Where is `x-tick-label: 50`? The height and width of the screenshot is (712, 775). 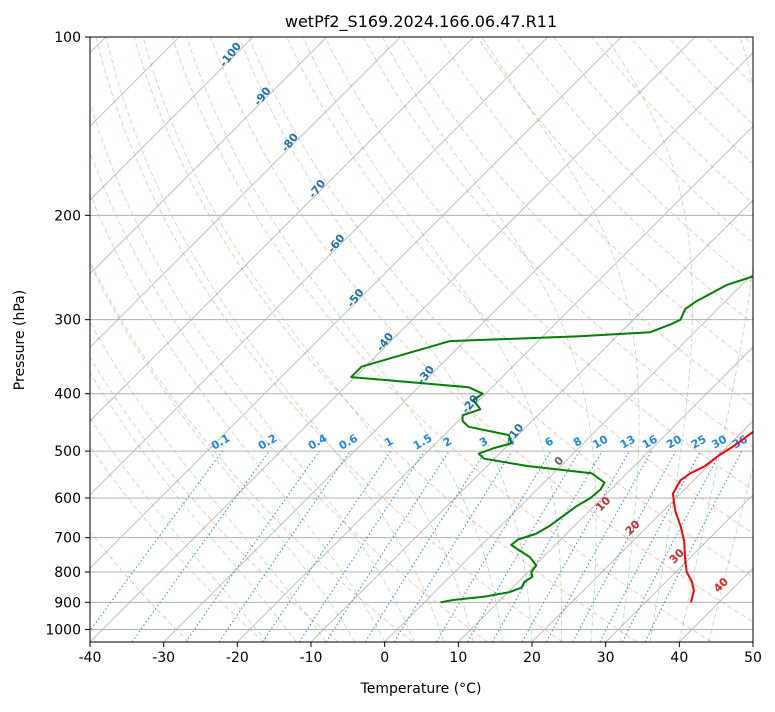
x-tick-label: 50 is located at coordinates (753, 658).